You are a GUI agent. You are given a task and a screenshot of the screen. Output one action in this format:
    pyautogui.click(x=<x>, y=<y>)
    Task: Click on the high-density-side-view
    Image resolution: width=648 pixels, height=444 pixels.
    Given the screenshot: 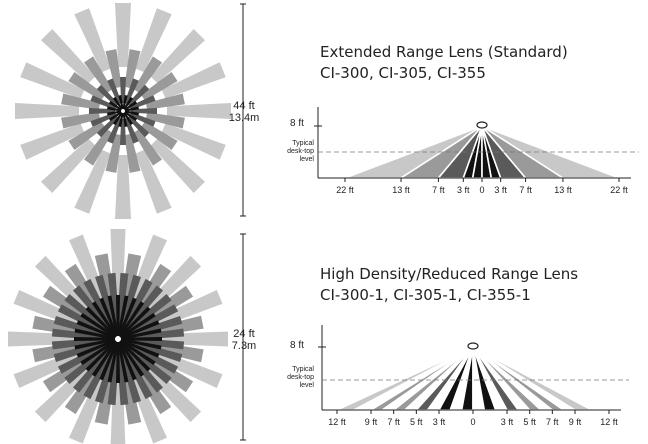 What is the action you would take?
    pyautogui.click(x=473, y=369)
    